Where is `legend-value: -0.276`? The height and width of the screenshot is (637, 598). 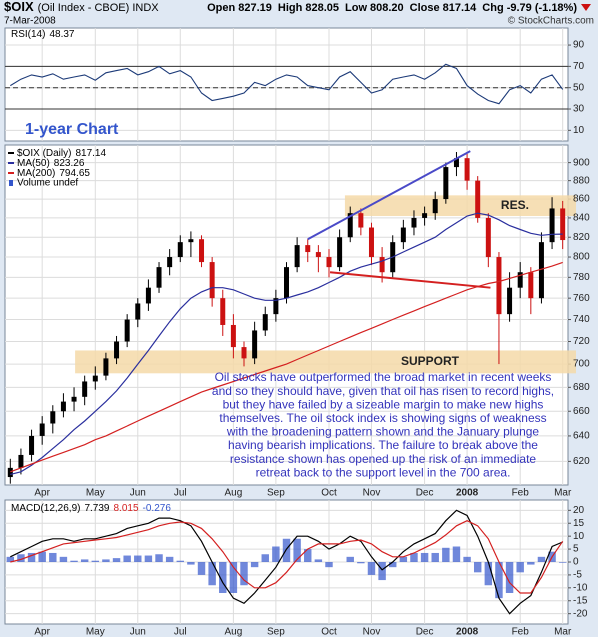
legend-value: -0.276 is located at coordinates (157, 508).